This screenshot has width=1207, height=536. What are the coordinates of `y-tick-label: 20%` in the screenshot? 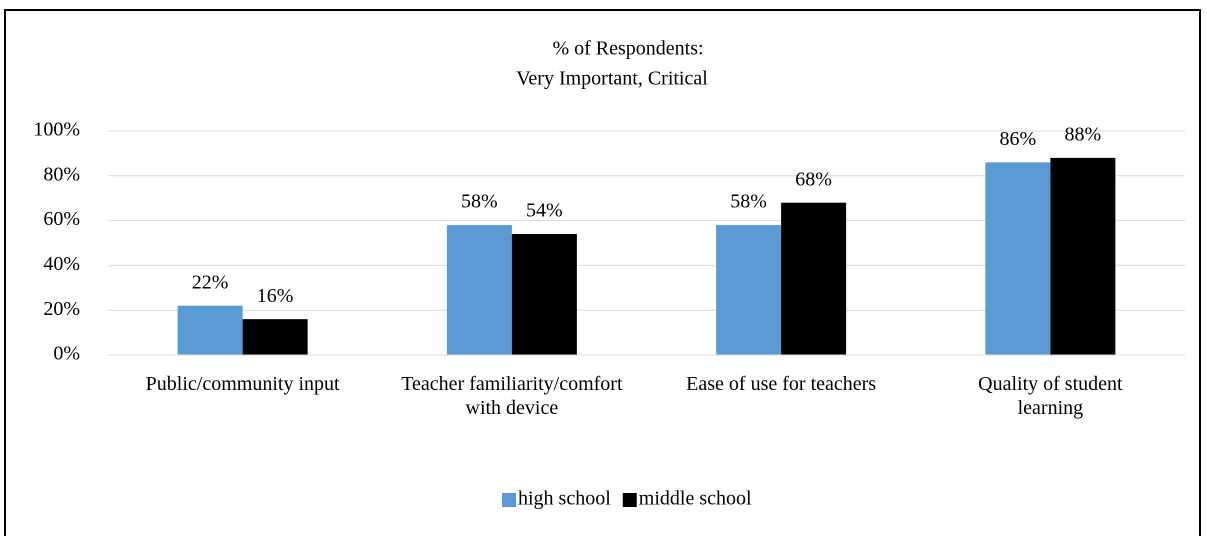 It's located at (61, 309).